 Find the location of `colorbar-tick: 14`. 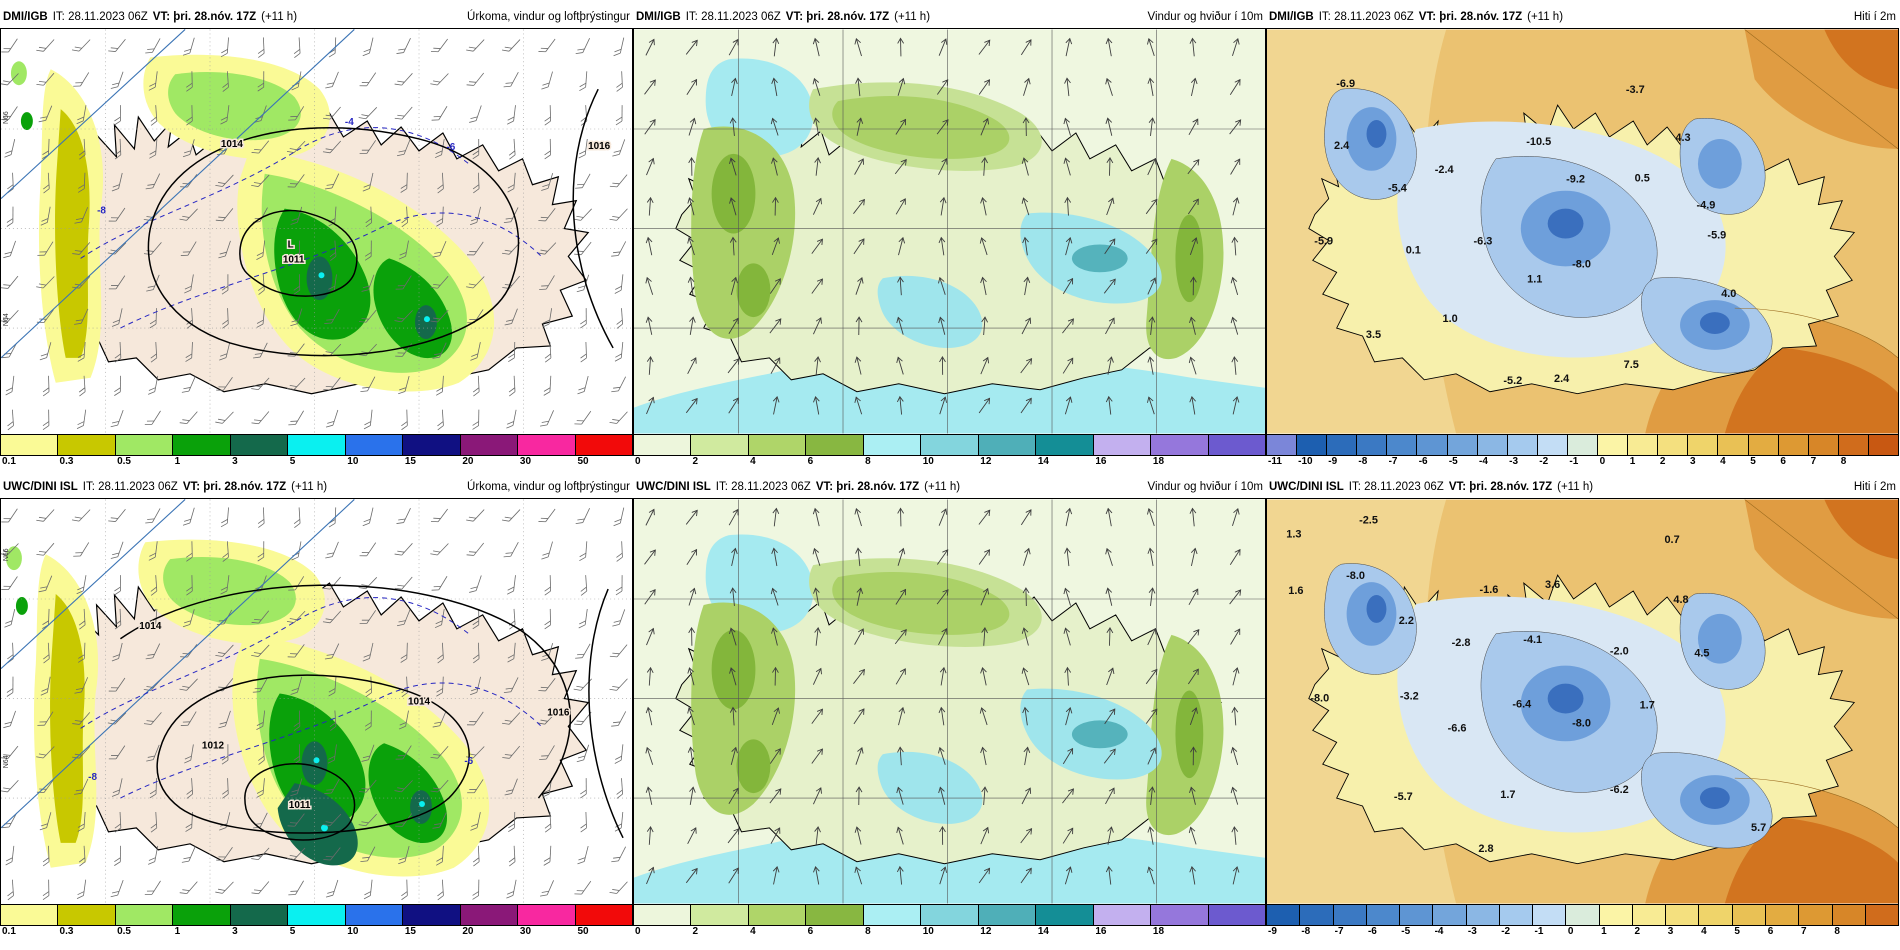

colorbar-tick: 14 is located at coordinates (1043, 461).